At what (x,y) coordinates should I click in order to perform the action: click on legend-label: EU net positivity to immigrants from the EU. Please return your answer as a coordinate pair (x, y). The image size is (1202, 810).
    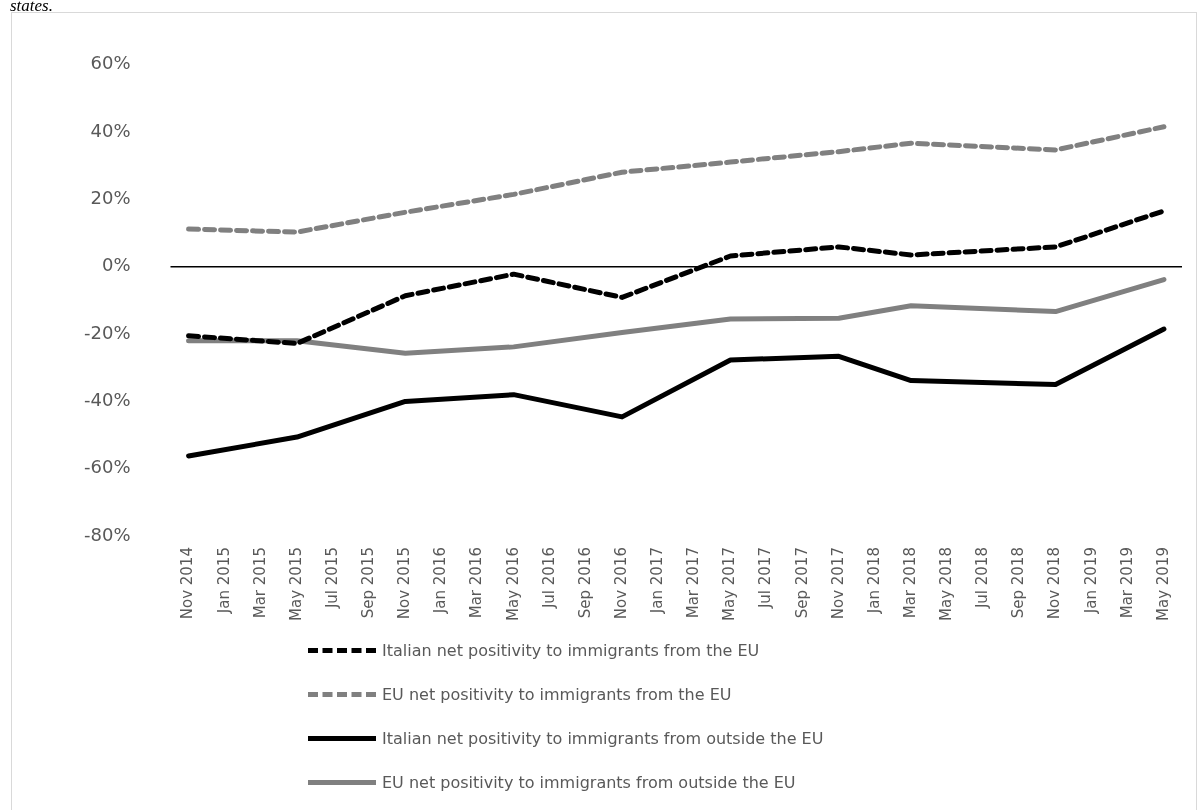
    Looking at the image, I should click on (557, 694).